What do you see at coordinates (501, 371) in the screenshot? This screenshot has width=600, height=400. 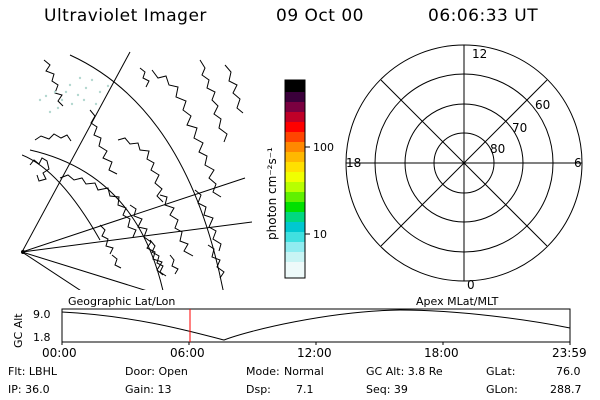 I see `glat-label: GLat:` at bounding box center [501, 371].